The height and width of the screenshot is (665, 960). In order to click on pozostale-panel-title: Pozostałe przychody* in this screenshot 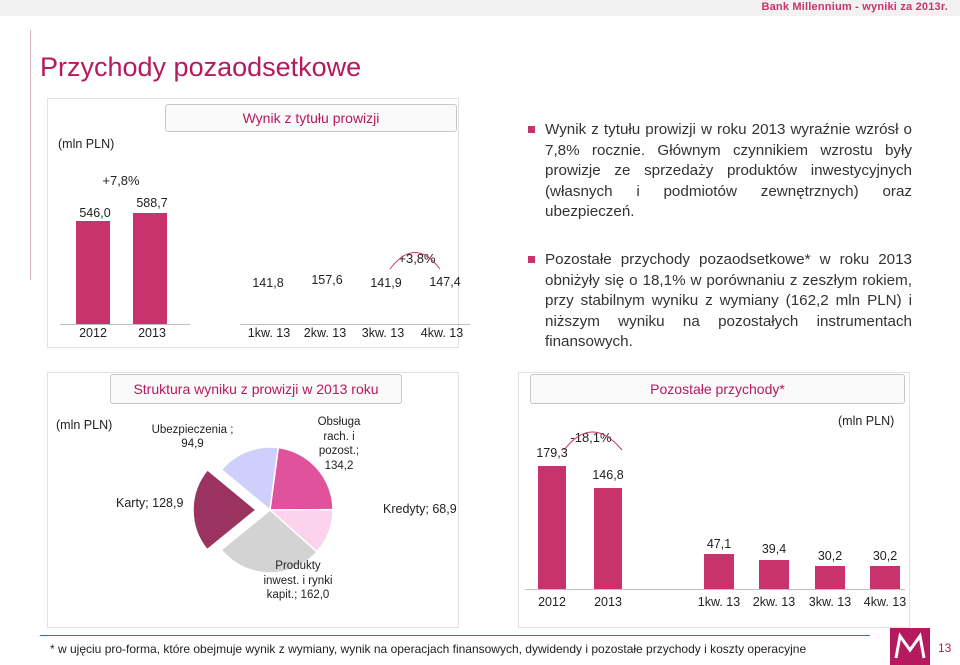, I will do `click(717, 389)`.